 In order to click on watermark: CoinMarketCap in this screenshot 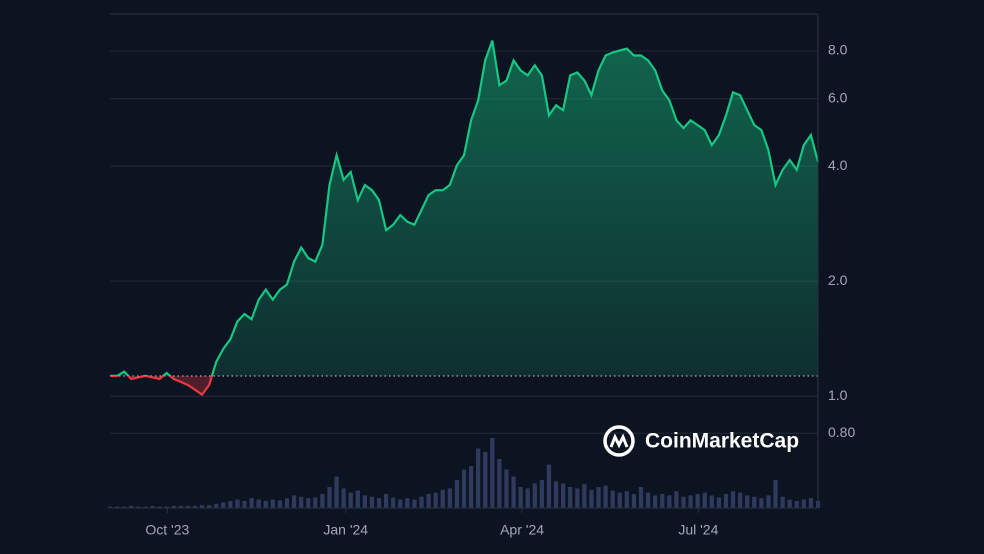, I will do `click(701, 441)`.